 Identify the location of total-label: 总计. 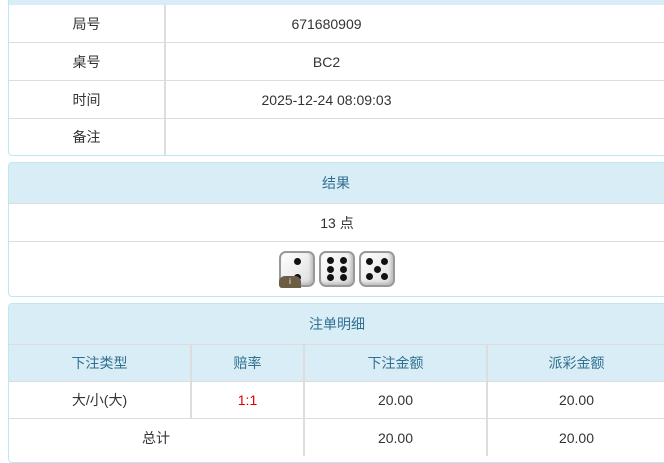
(156, 437).